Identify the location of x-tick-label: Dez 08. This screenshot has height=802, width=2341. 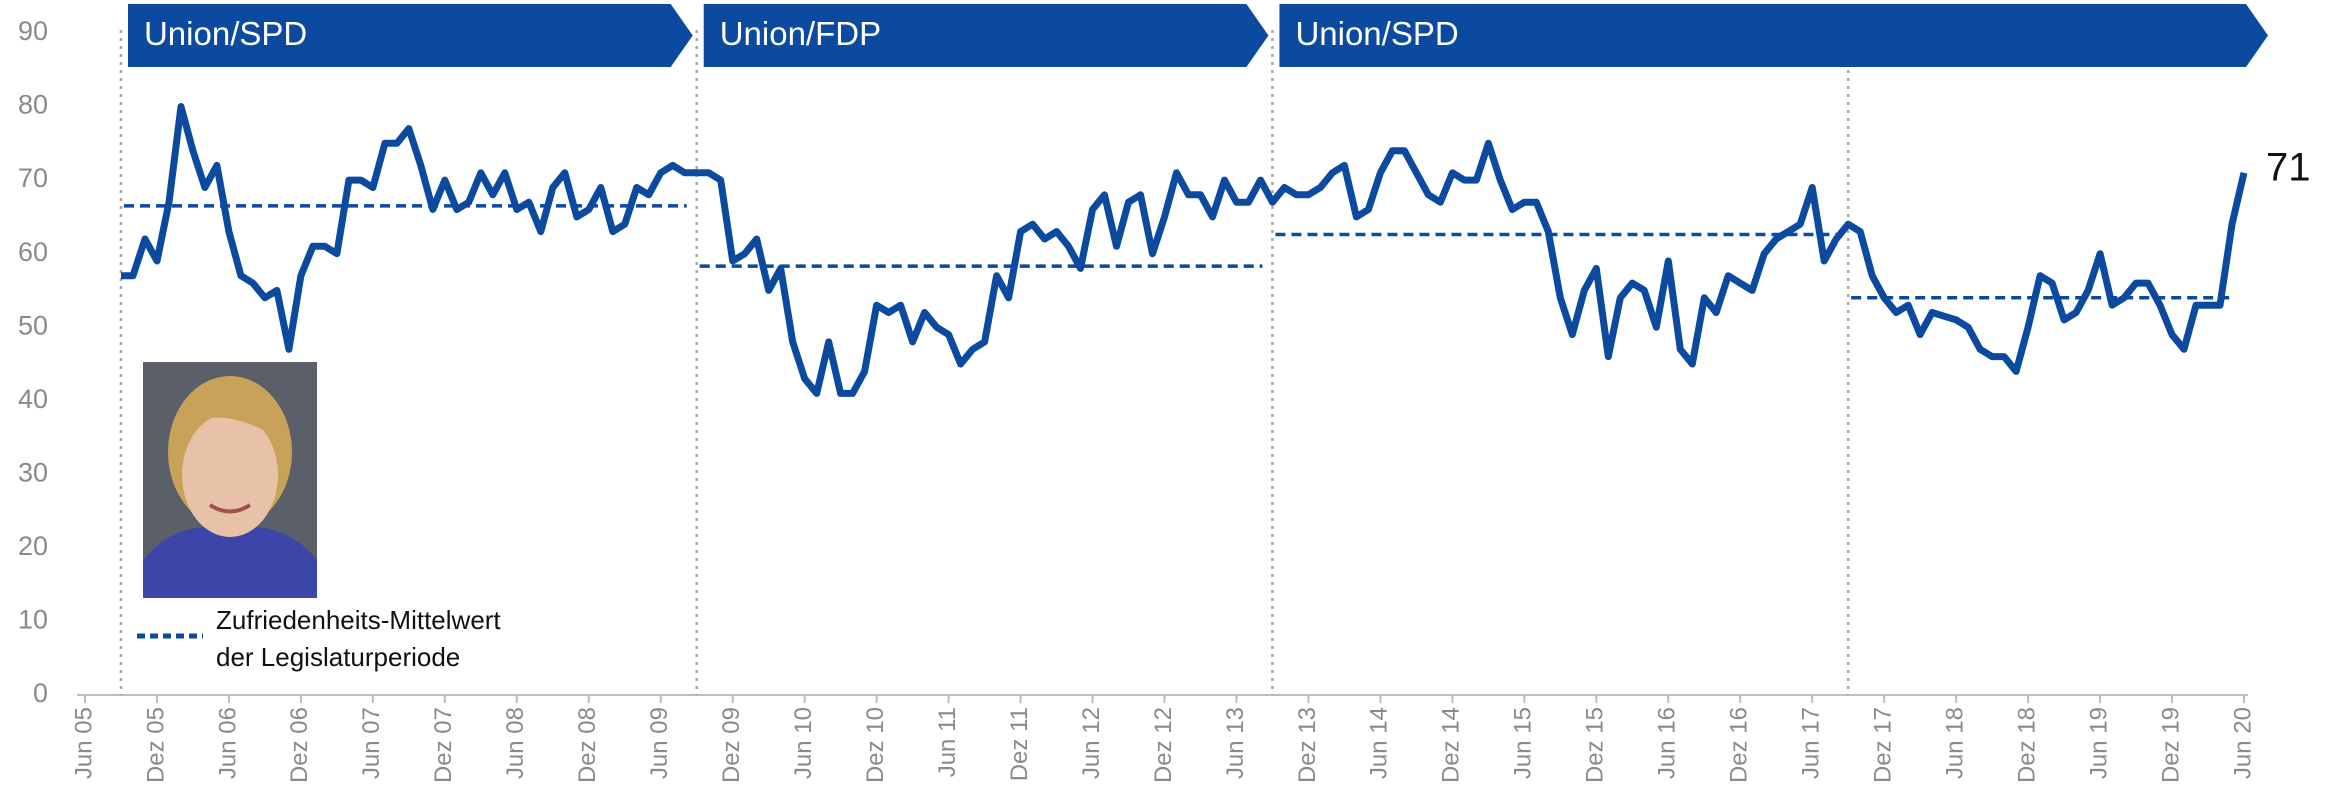
(587, 745).